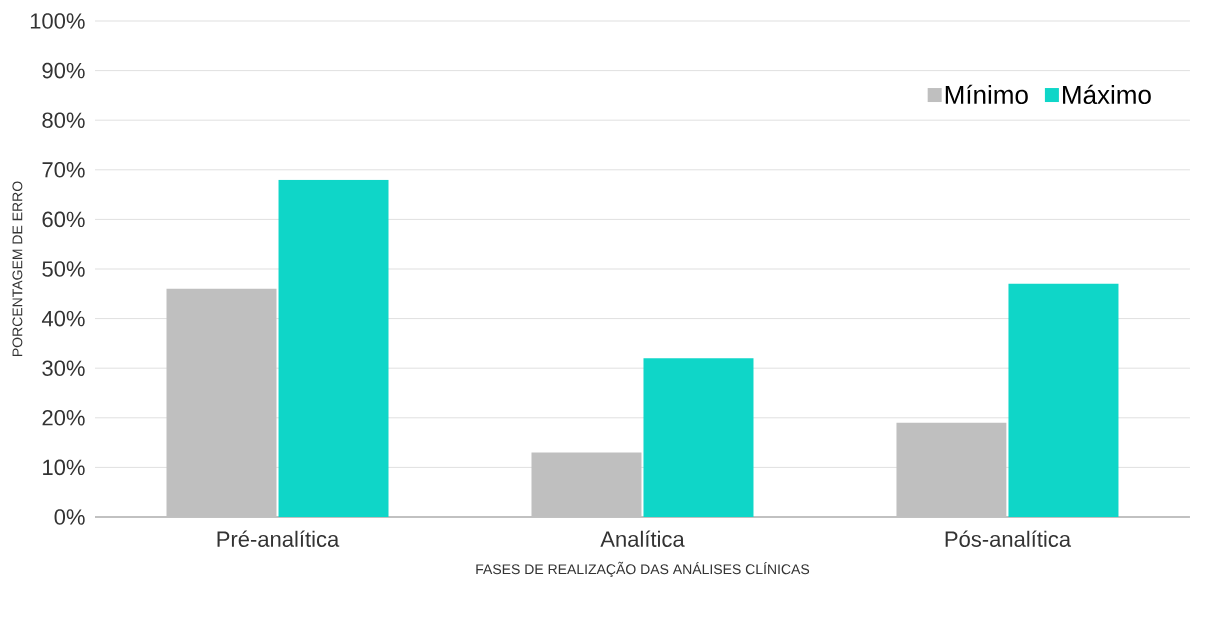 The image size is (1208, 629). I want to click on y-tick-label: 40%, so click(63, 318).